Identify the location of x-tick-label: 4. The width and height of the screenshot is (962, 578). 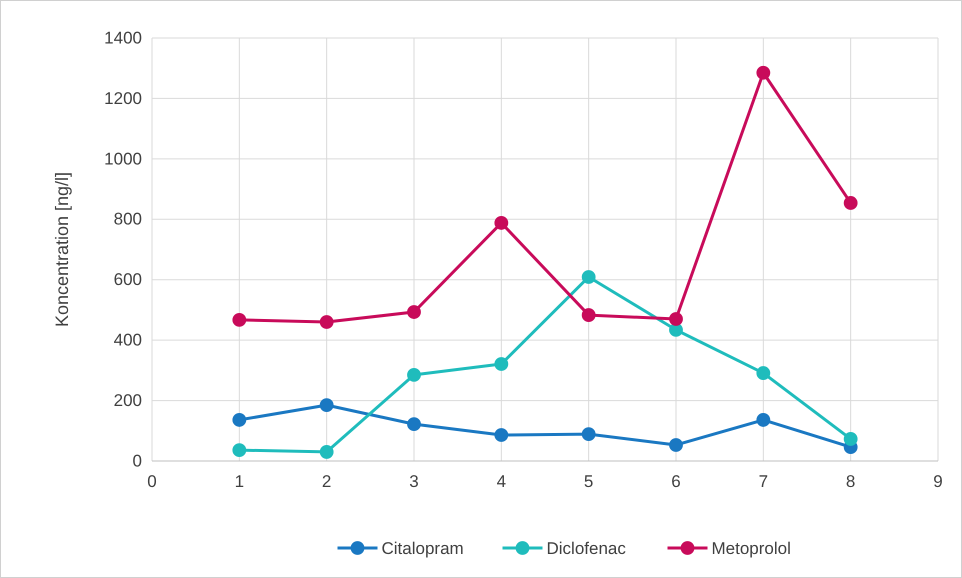
(501, 482).